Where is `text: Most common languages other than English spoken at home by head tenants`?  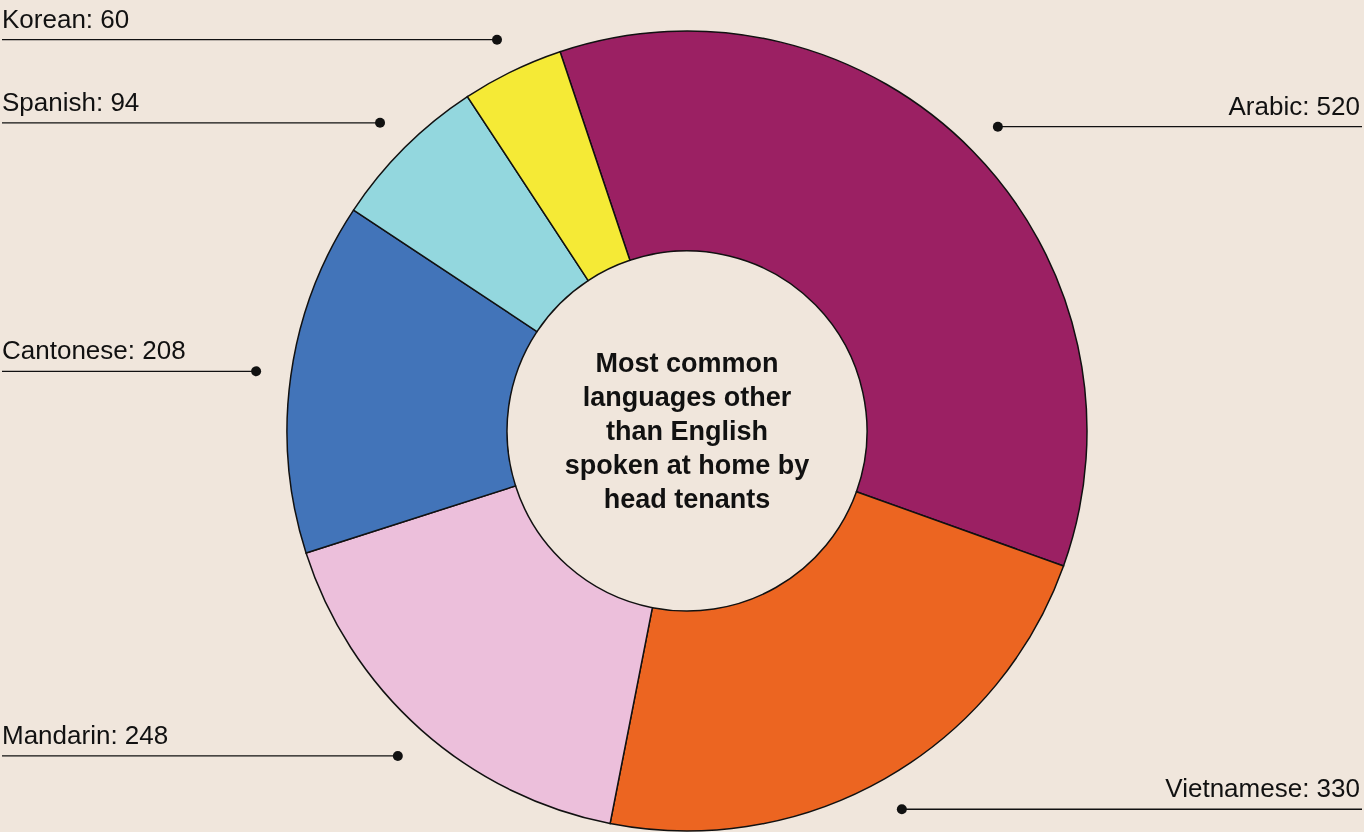
text: Most common languages other than English spoken at home by head tenants is located at coordinates (687, 431).